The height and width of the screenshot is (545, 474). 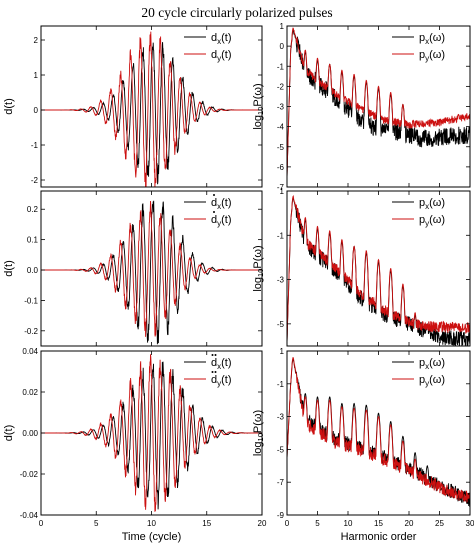 I want to click on series-line-left-bottom-y, so click(x=151, y=433).